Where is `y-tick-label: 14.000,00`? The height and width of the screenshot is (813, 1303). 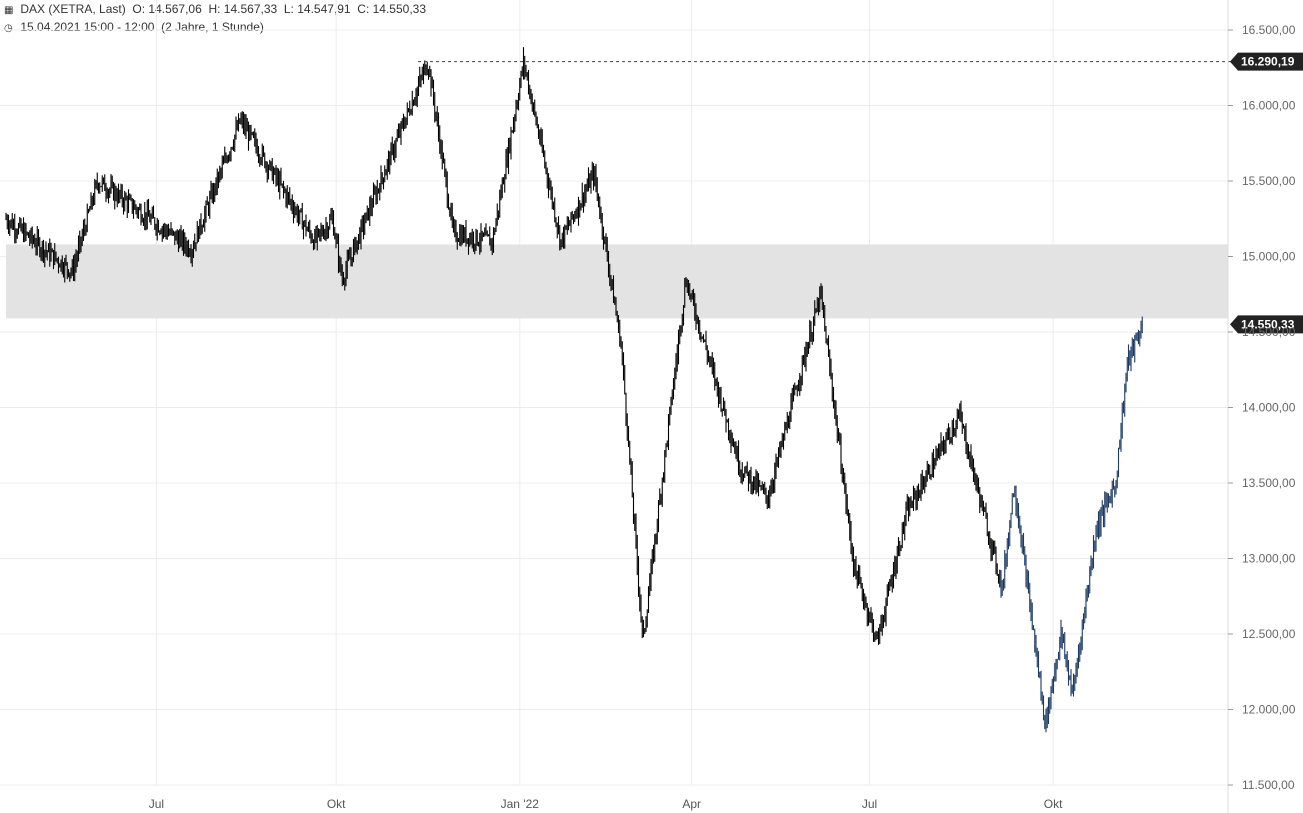
y-tick-label: 14.000,00 is located at coordinates (1269, 408).